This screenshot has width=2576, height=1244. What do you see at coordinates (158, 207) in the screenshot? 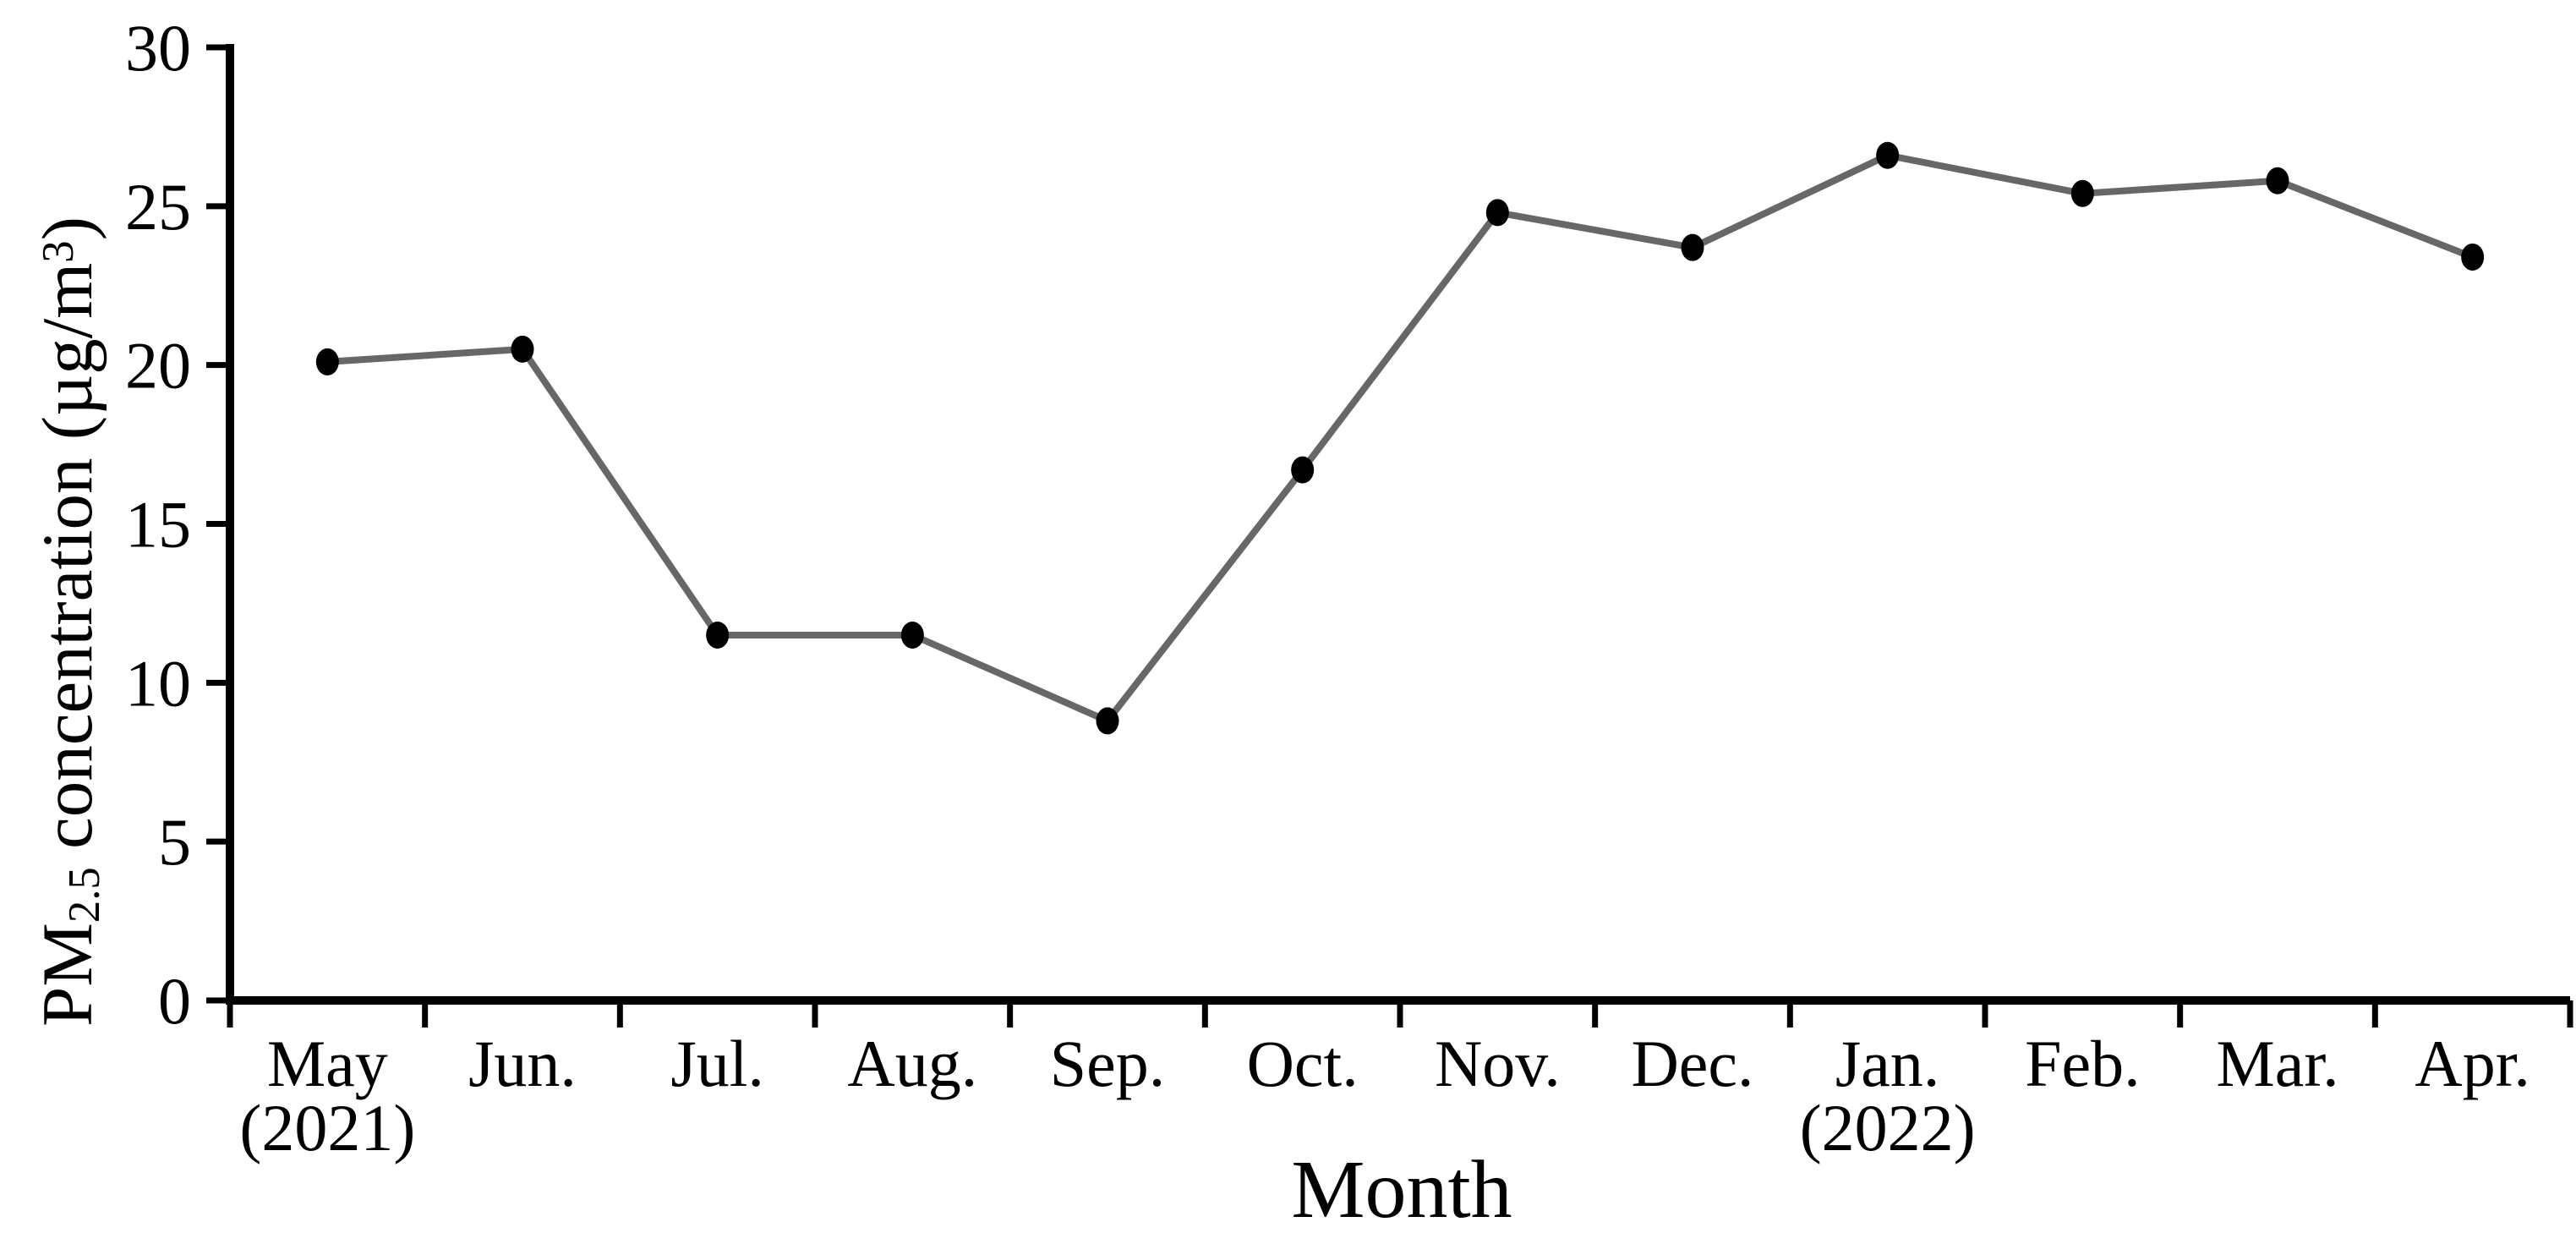
I see `y-tick-label: 25` at bounding box center [158, 207].